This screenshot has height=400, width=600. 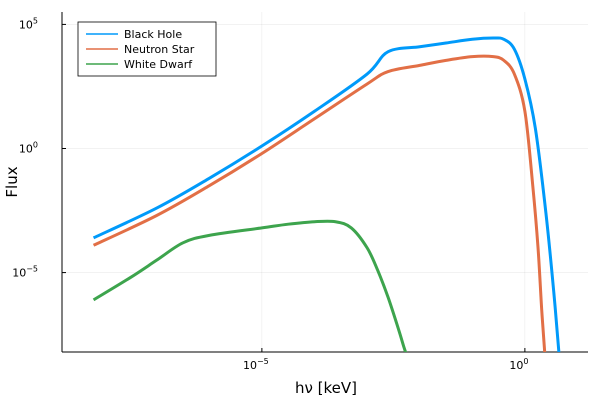 I want to click on x-tick-label-0: 10⁻⁵, so click(x=256, y=364).